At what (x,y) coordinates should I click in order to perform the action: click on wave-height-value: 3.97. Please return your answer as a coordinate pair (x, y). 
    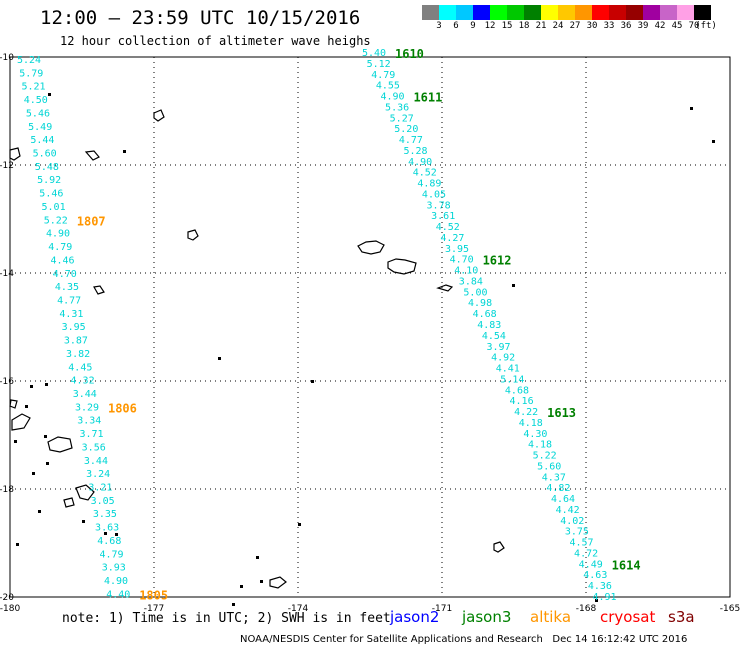
    Looking at the image, I should click on (498, 347).